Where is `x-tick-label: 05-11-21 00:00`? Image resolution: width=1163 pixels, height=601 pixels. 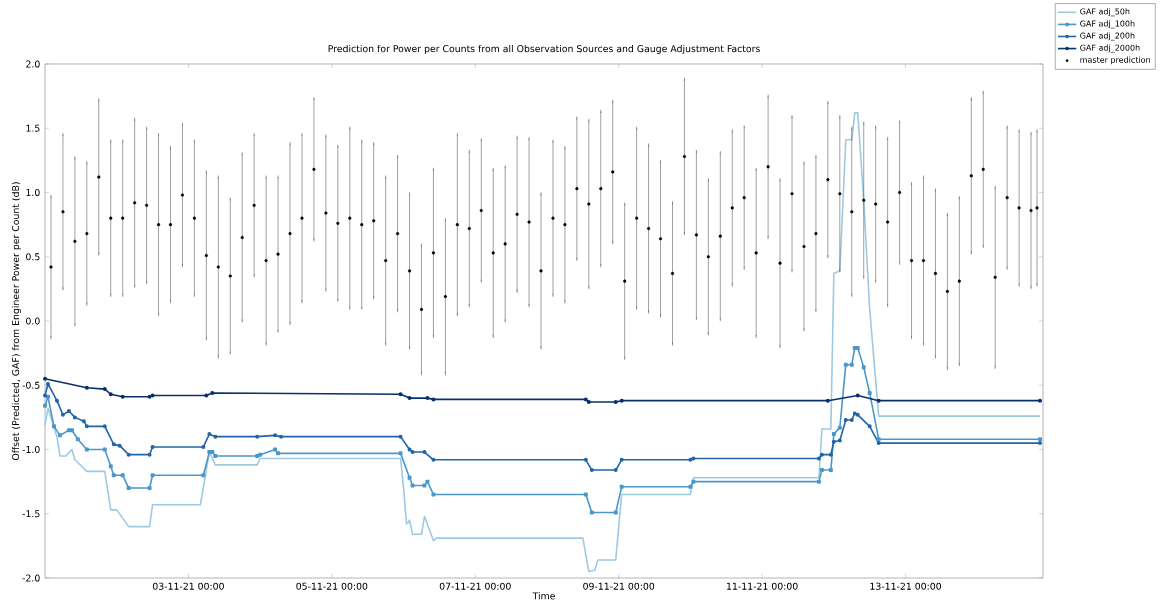
x-tick-label: 05-11-21 00:00 is located at coordinates (332, 586).